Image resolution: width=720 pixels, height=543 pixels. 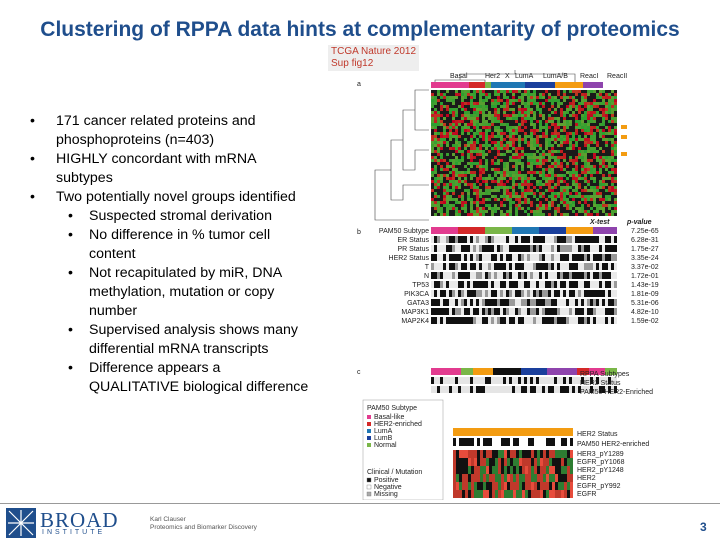 What do you see at coordinates (645, 303) in the screenshot?
I see `p-value: 5.31e-06` at bounding box center [645, 303].